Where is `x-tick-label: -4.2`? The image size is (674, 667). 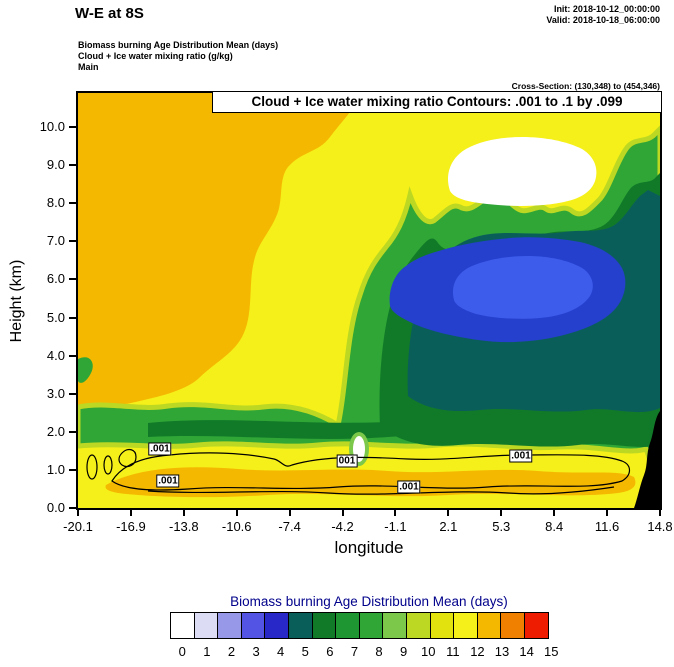 x-tick-label: -4.2 is located at coordinates (342, 526).